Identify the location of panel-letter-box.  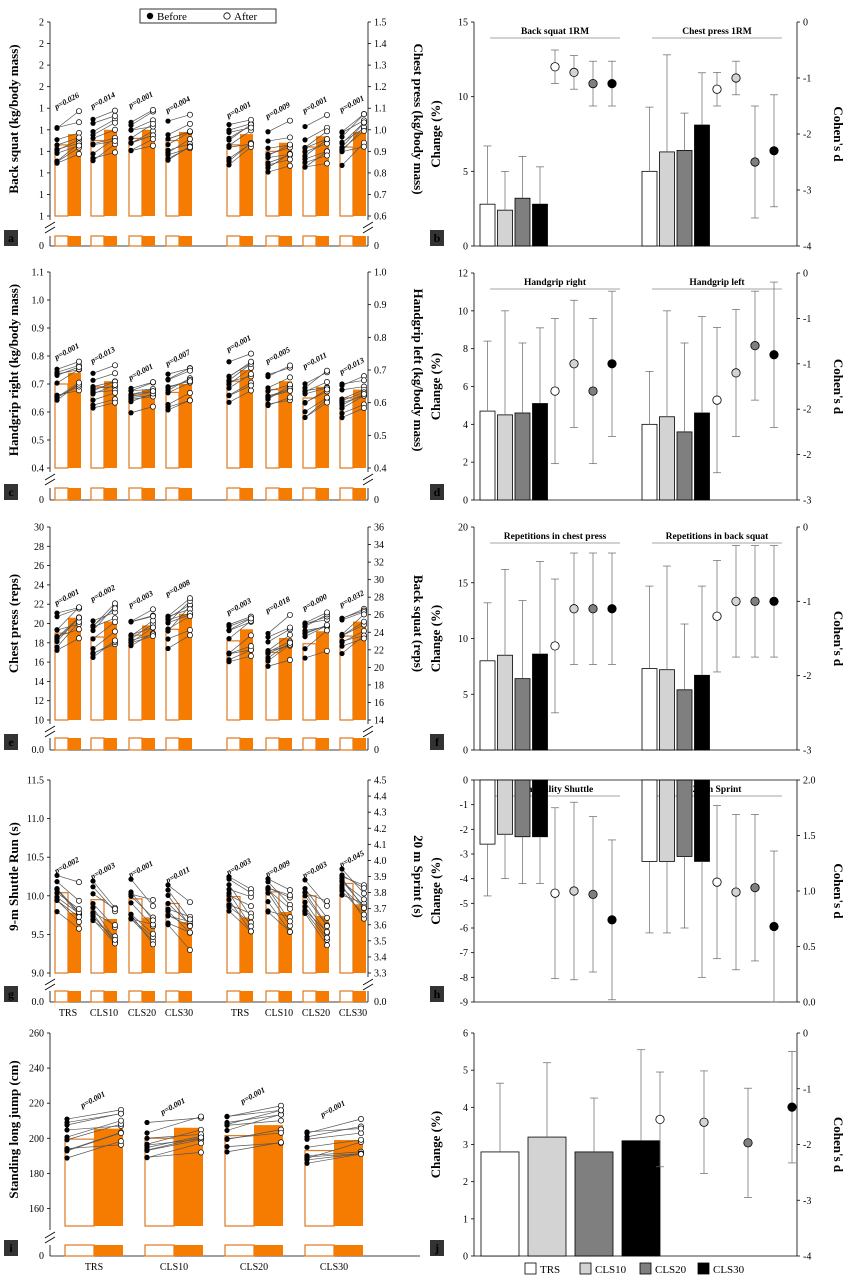
(11, 238).